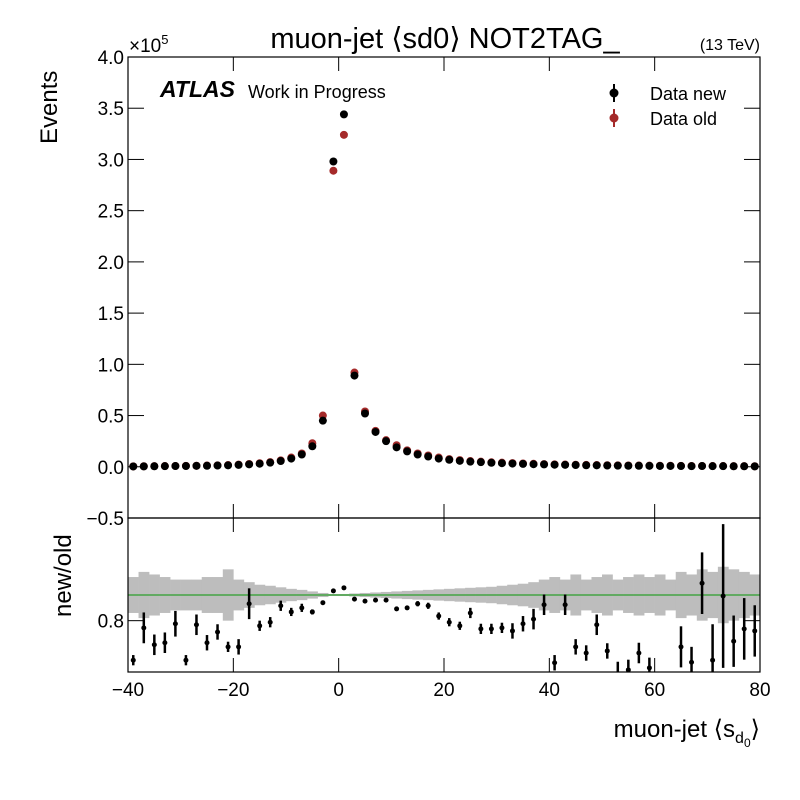 The height and width of the screenshot is (800, 800). Describe the element at coordinates (338, 690) in the screenshot. I see `x-tick-label: 0` at that location.